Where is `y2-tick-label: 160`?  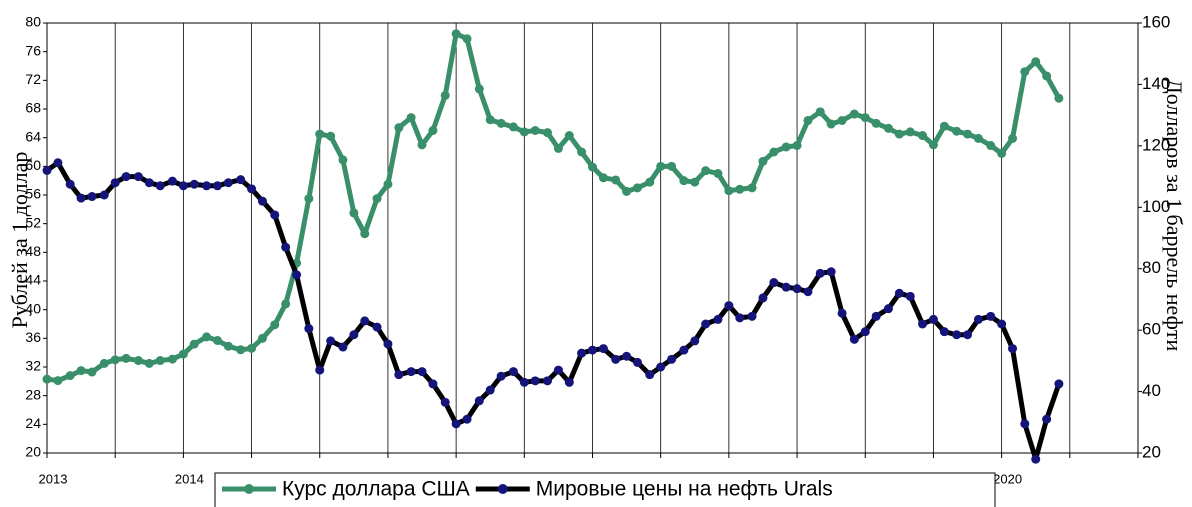
y2-tick-label: 160 is located at coordinates (1156, 21).